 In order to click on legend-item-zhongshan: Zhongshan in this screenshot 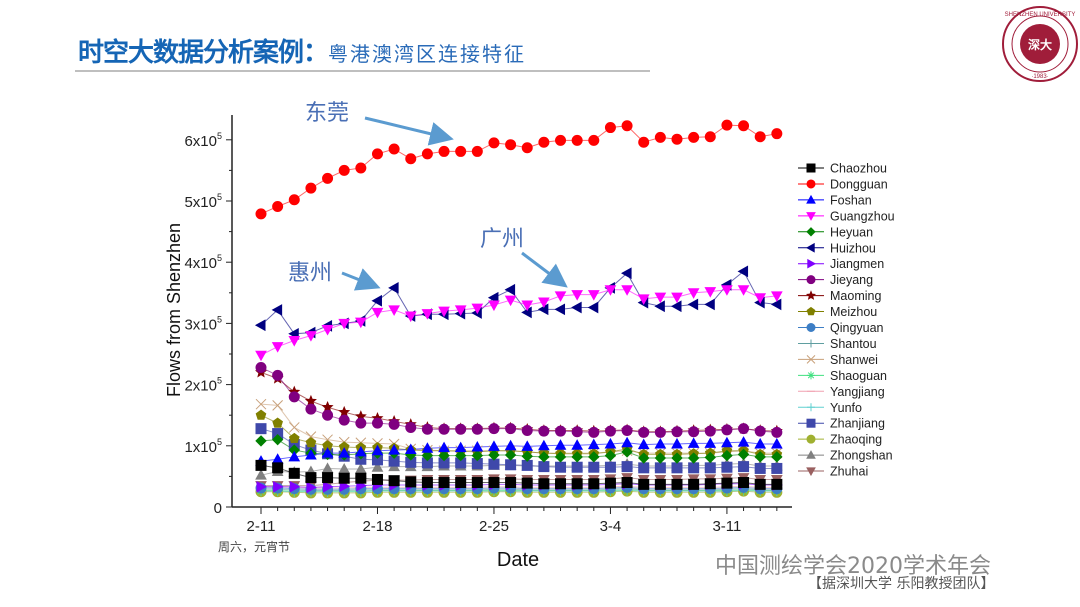, I will do `click(845, 456)`.